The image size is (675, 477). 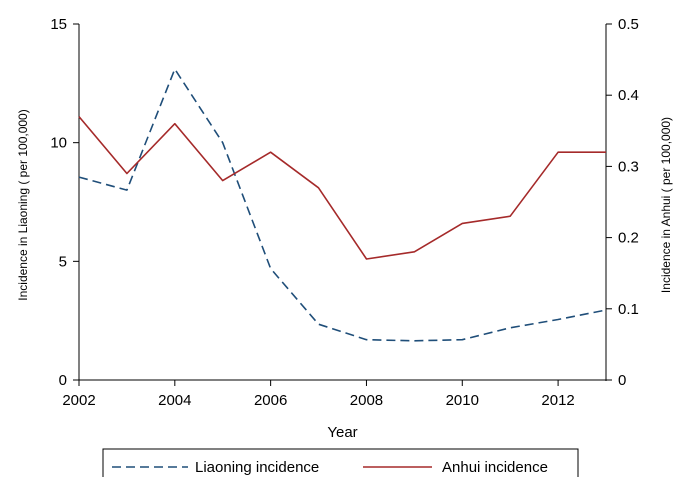 I want to click on x-axis-title: Year, so click(x=342, y=432).